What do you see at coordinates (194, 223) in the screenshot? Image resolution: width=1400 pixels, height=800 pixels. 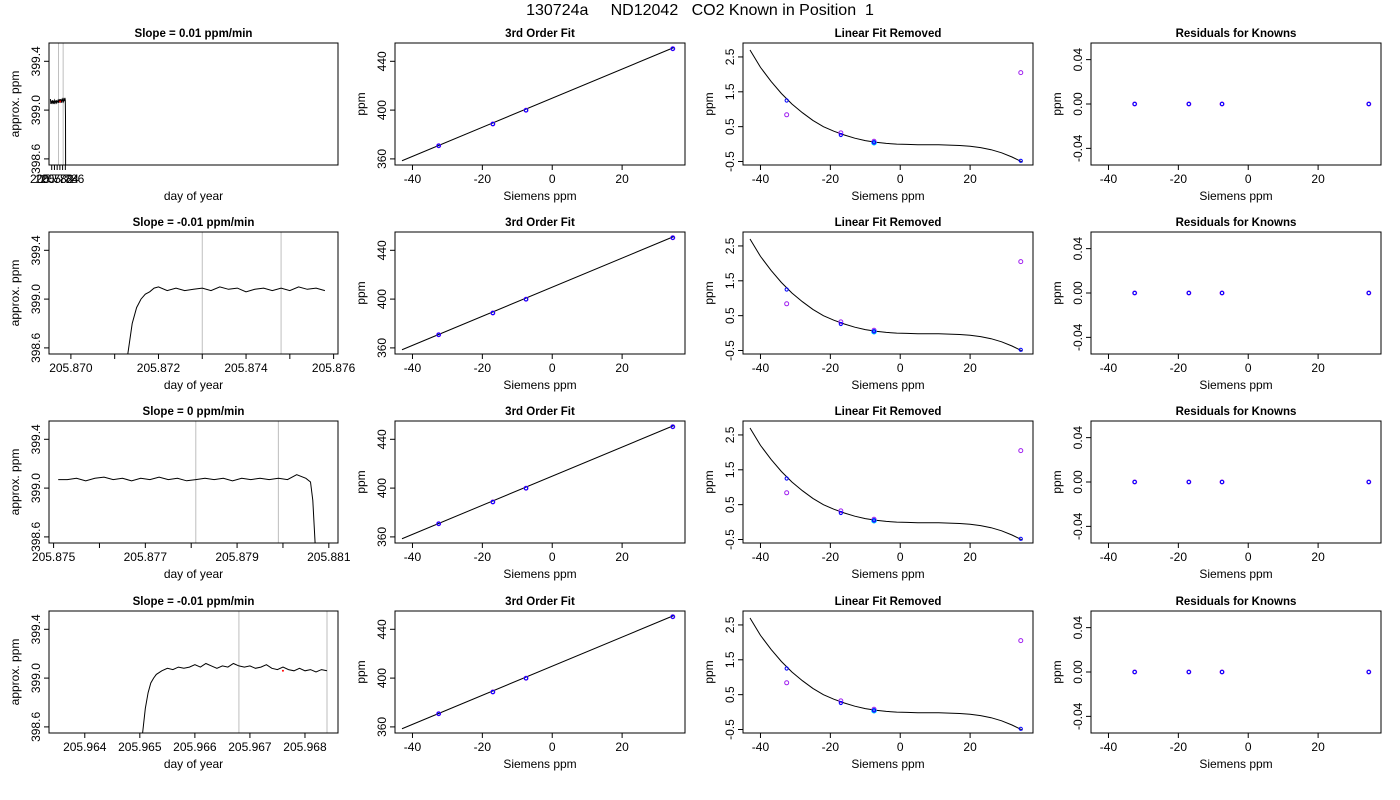 I see `panel-title: Slope = -0.01 ppm/min` at bounding box center [194, 223].